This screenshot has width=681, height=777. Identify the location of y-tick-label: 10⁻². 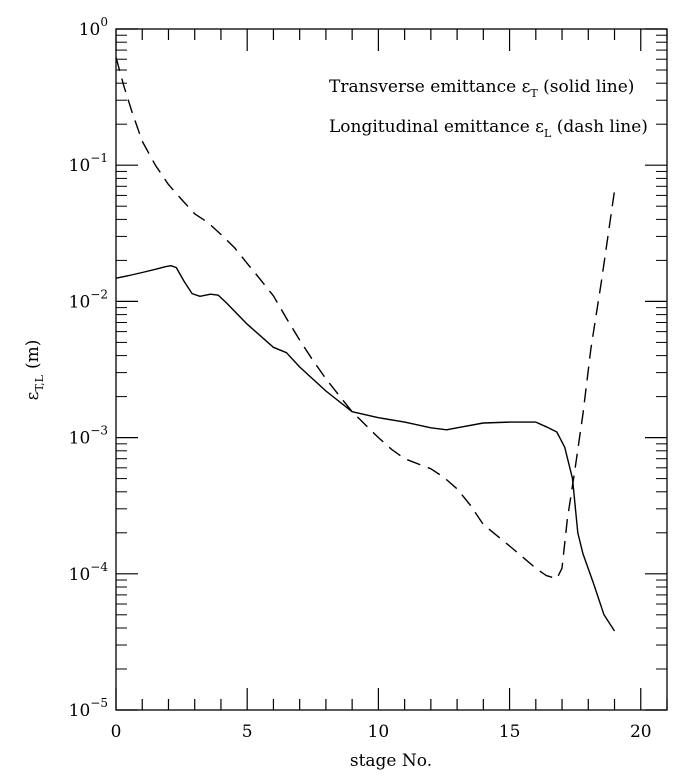
(88, 299).